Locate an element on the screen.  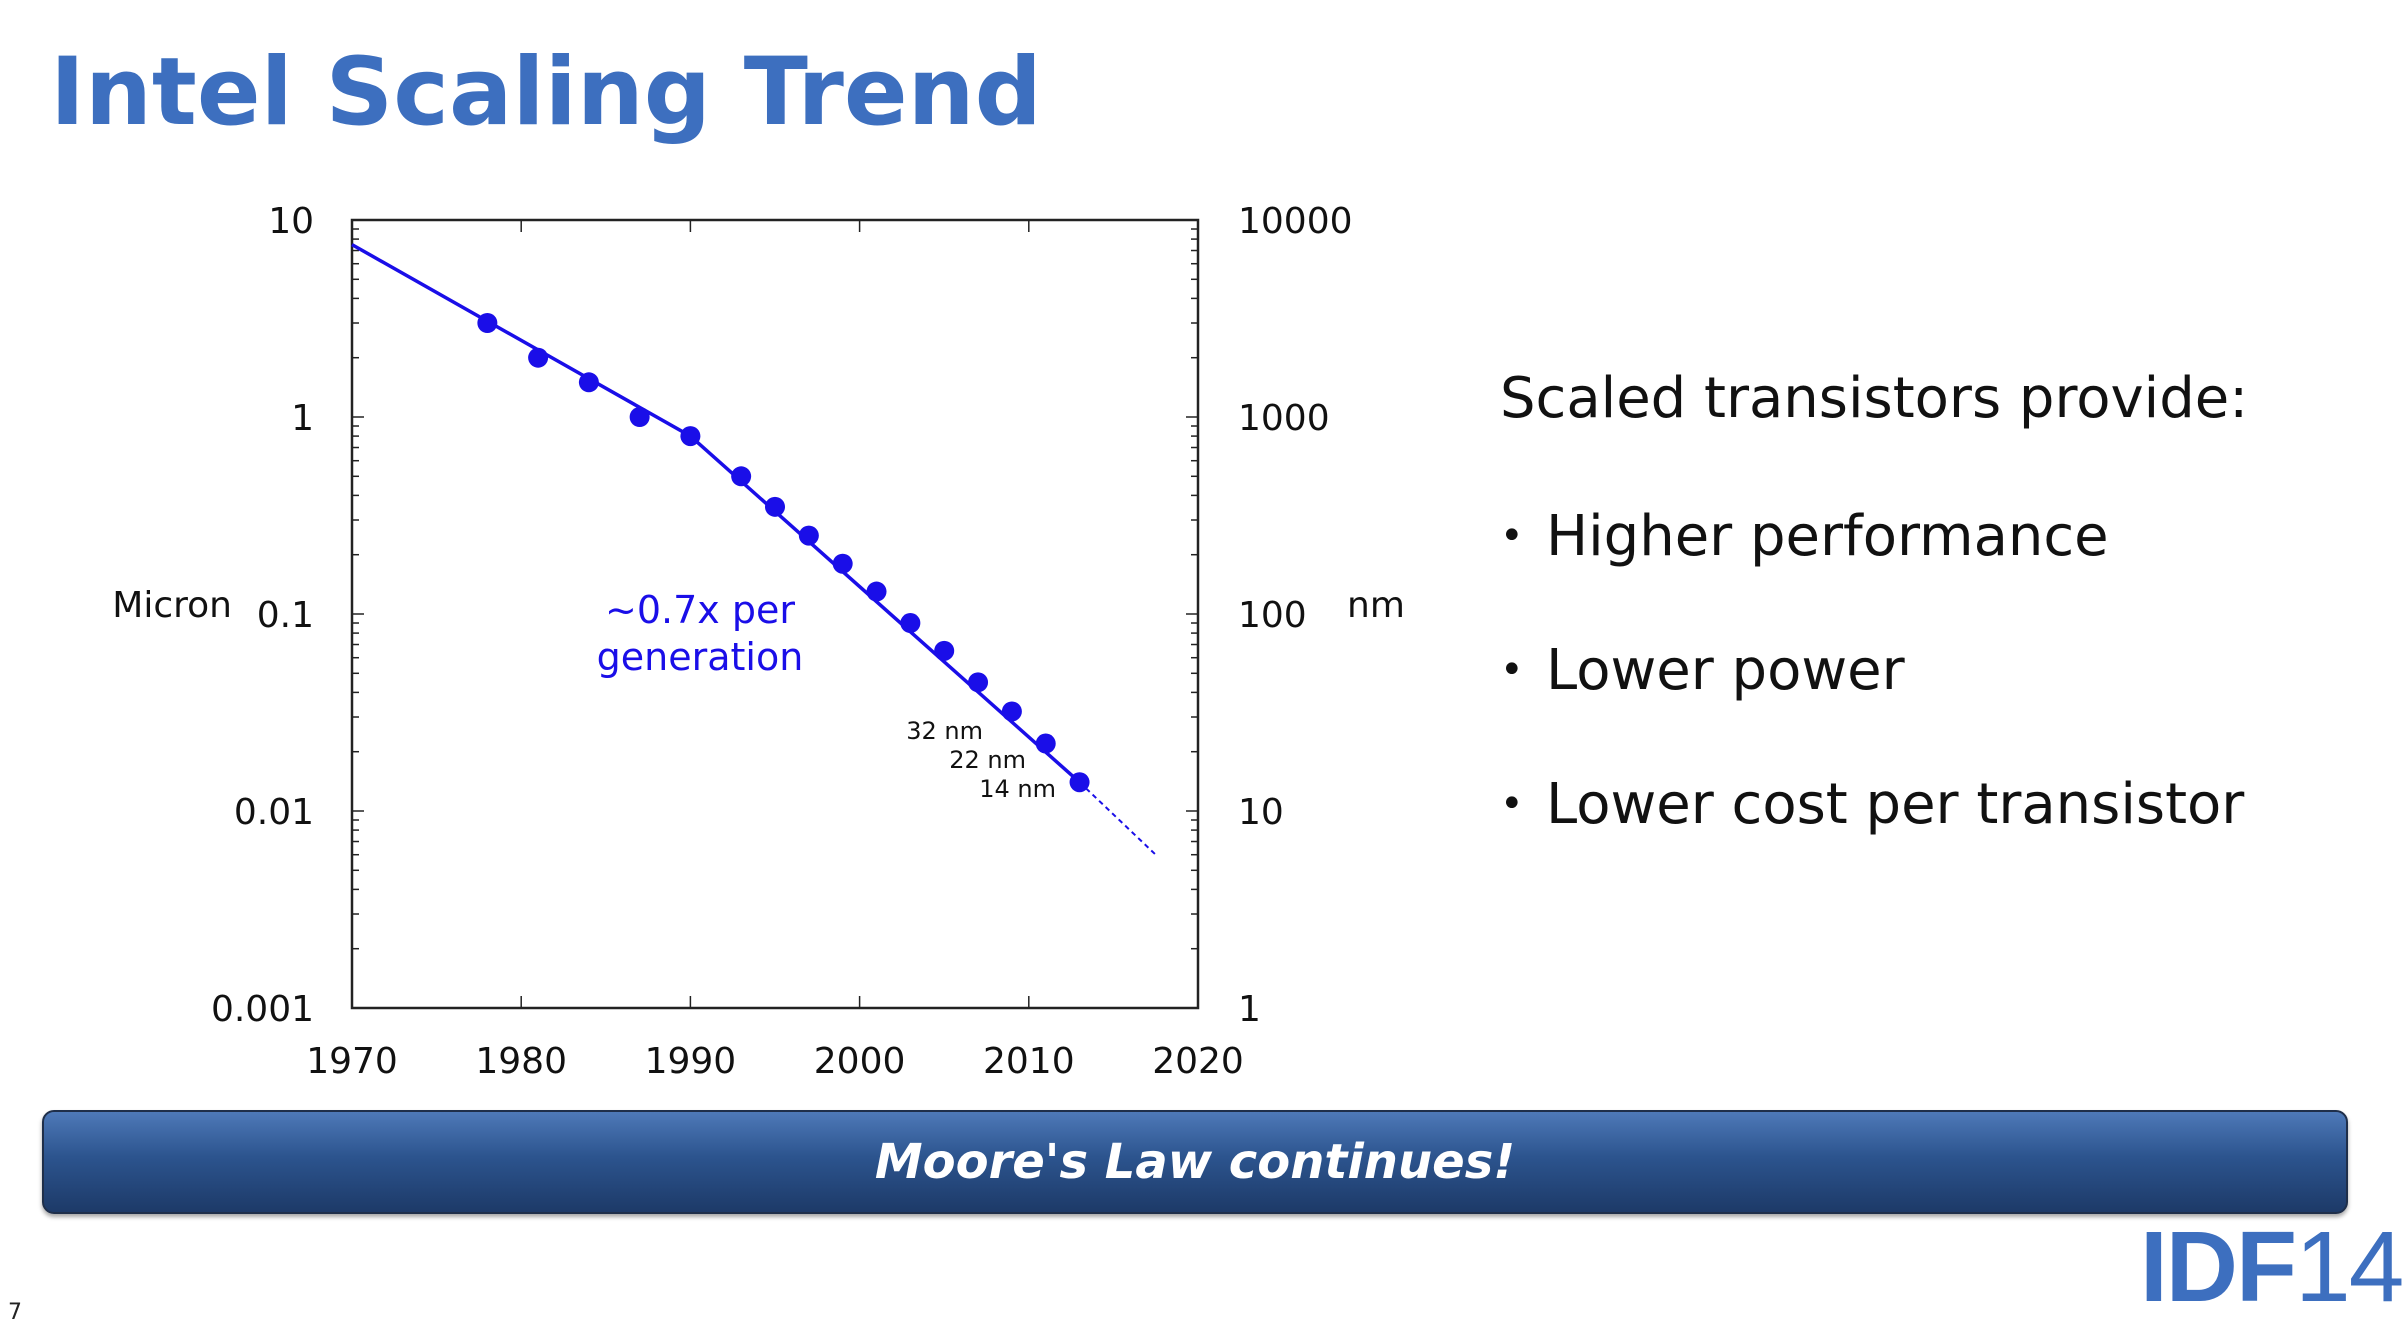
y-axis-label: Micron is located at coordinates (172, 605).